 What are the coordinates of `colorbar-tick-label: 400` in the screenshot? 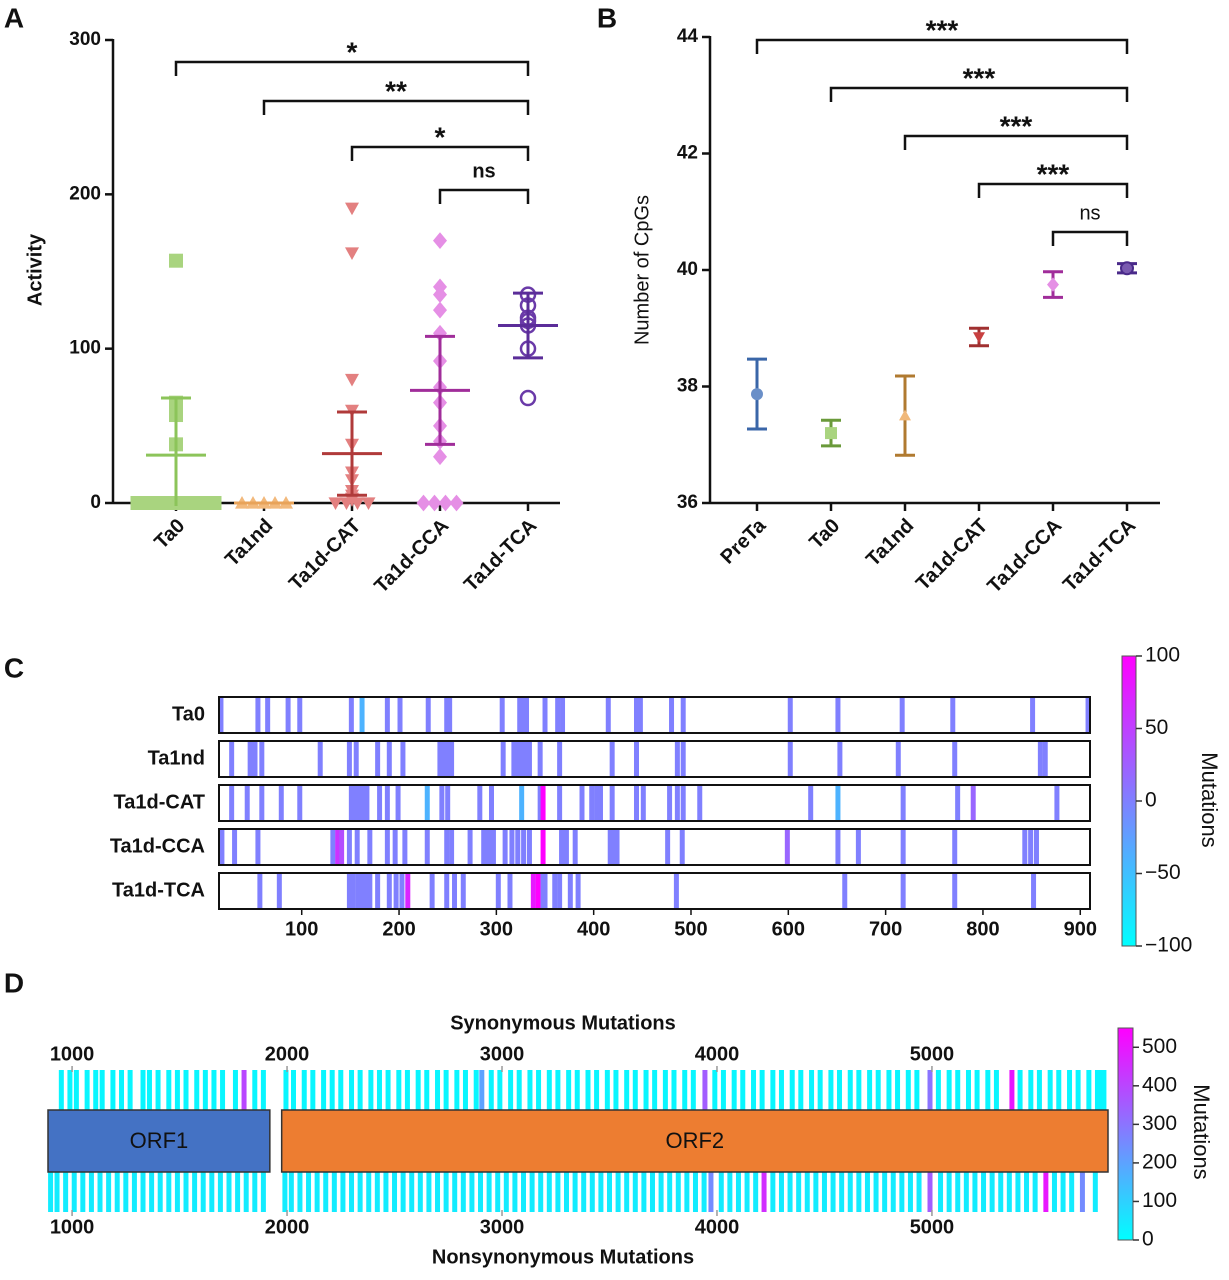 It's located at (1159, 1084).